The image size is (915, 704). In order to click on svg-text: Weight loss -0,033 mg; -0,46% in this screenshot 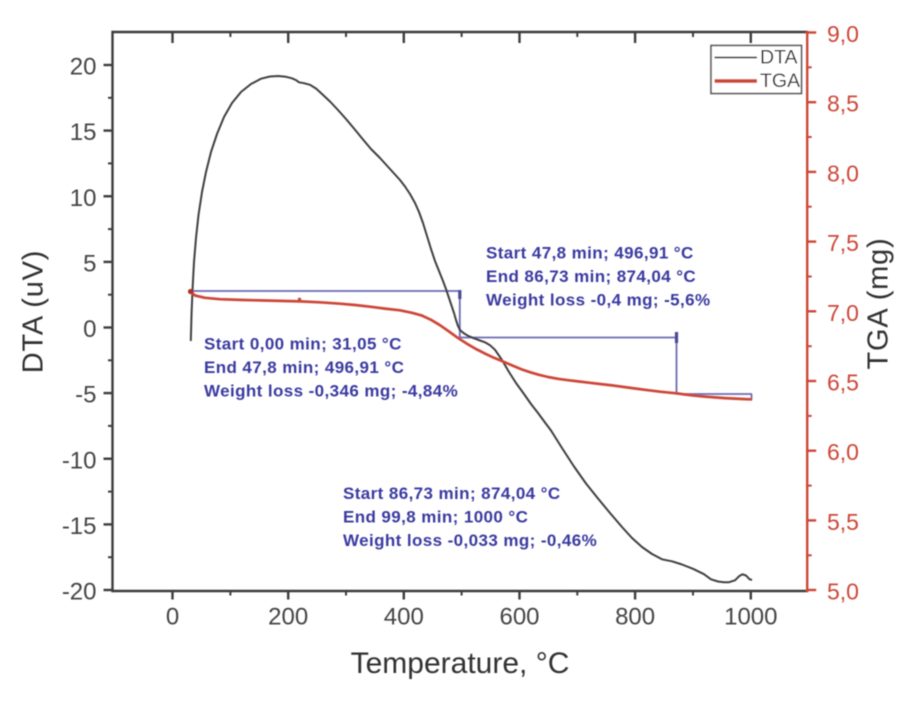, I will do `click(470, 540)`.